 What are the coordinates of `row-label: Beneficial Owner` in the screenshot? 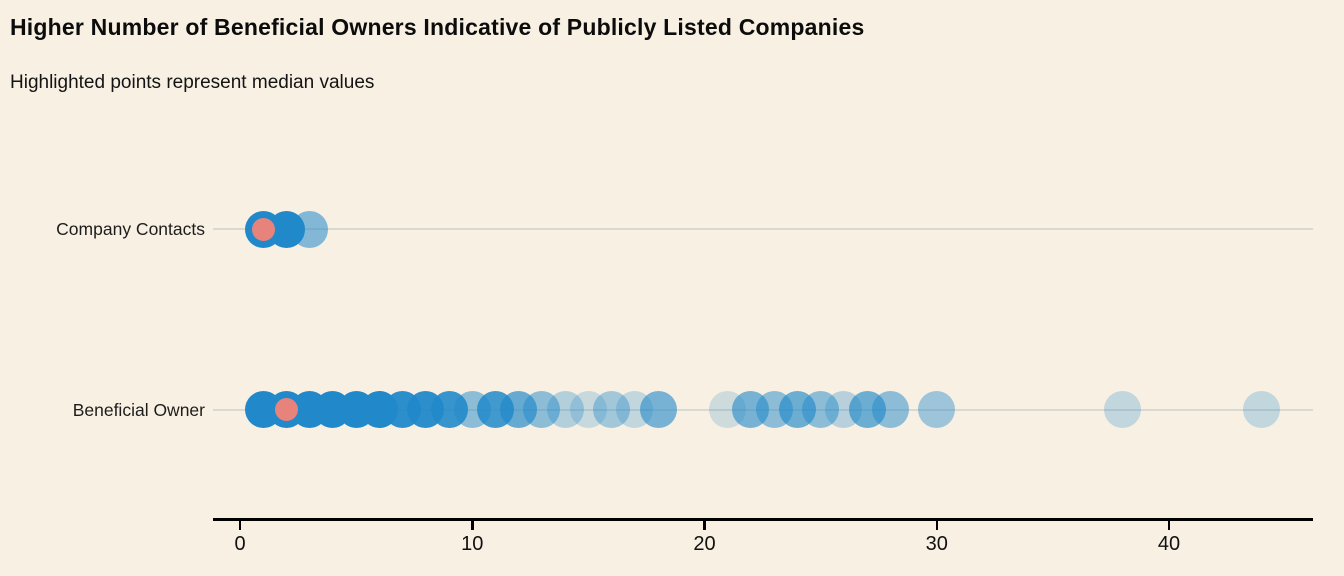 It's located at (138, 409).